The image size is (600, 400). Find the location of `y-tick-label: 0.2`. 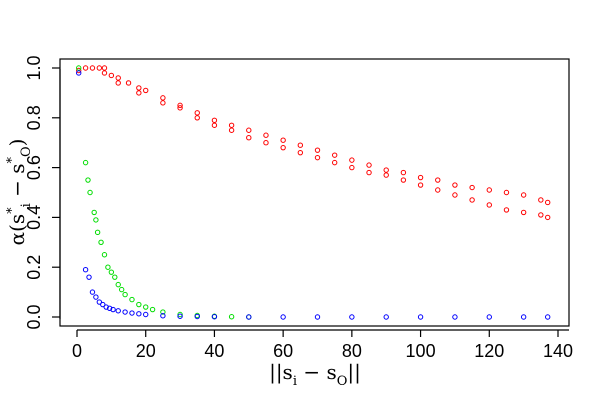

y-tick-label: 0.2 is located at coordinates (34, 267).